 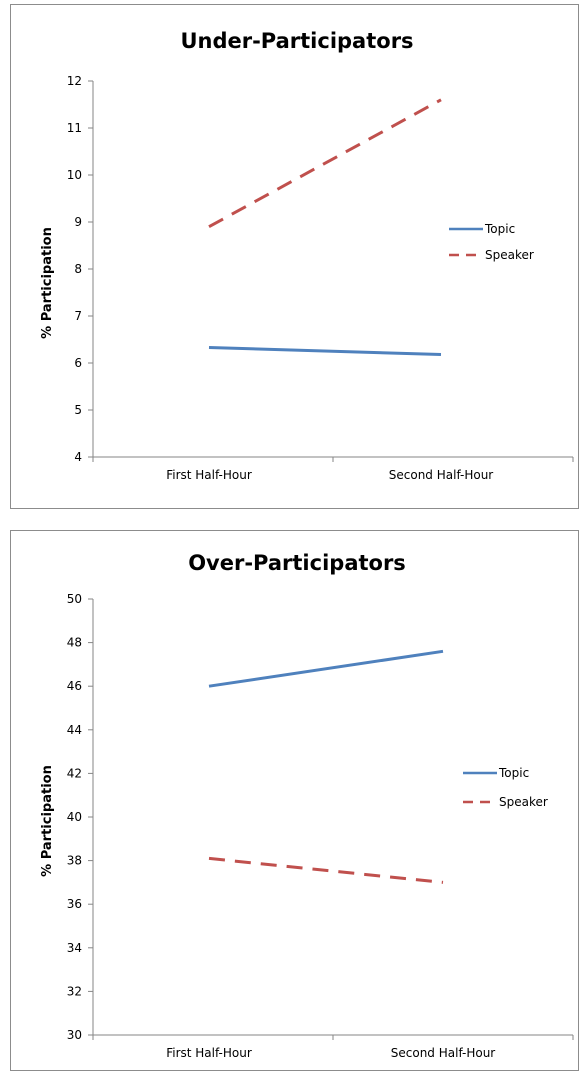 I want to click on y-tick-label: 32, so click(x=74, y=991).